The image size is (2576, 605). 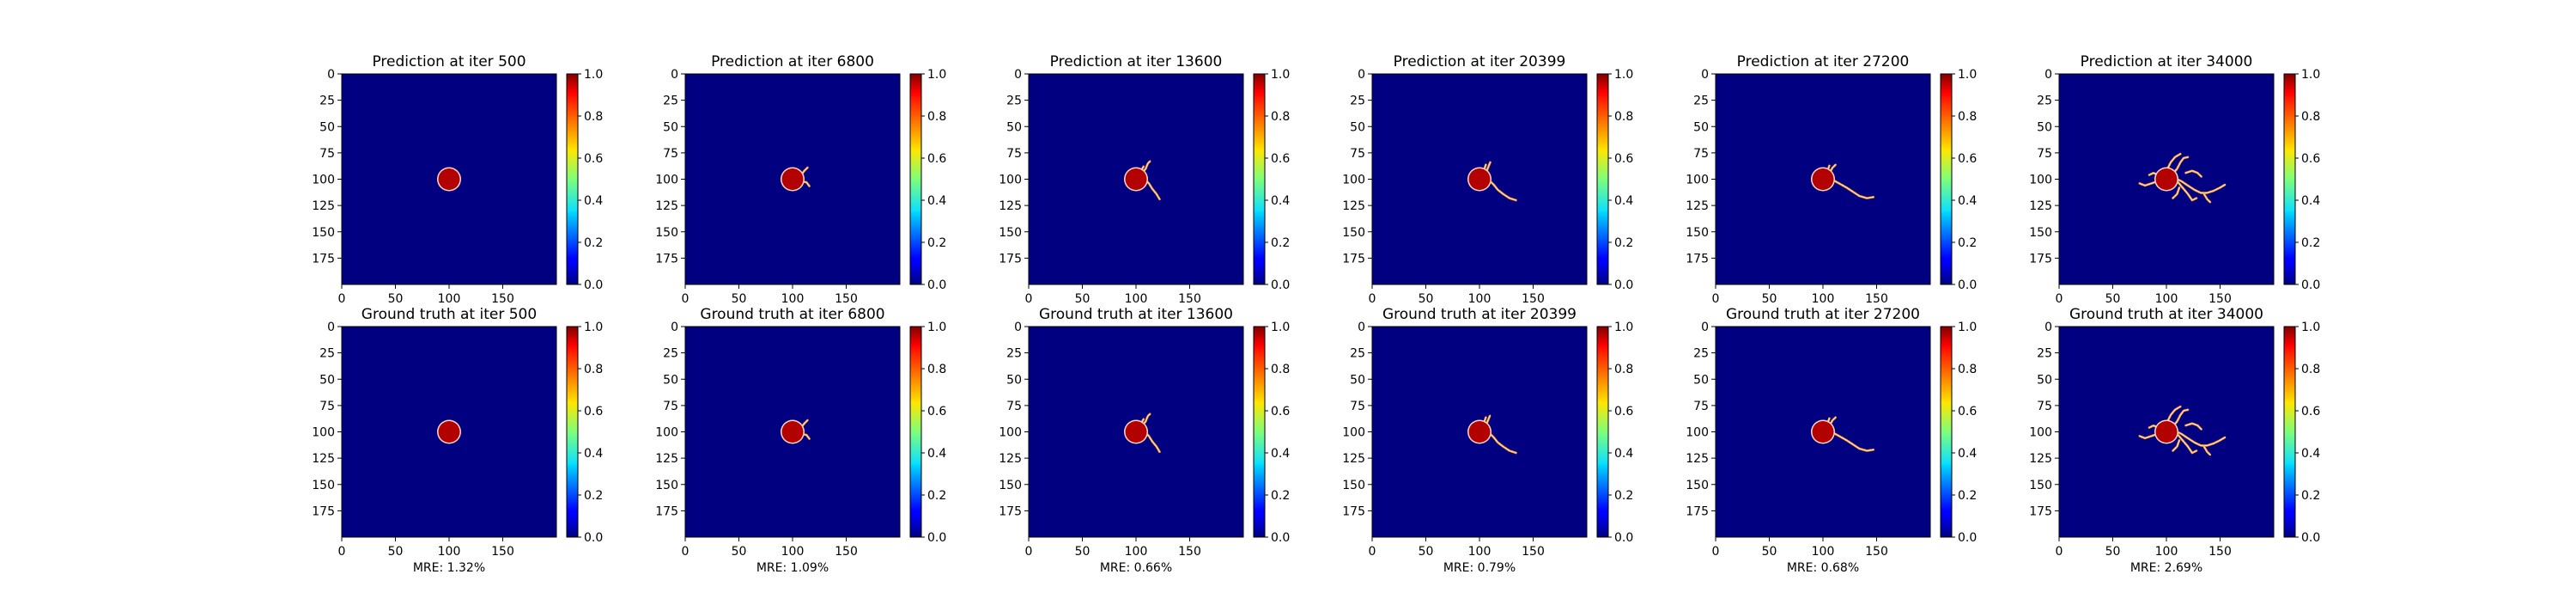 What do you see at coordinates (1823, 314) in the screenshot?
I see `panel-title: Ground truth at iter 27200` at bounding box center [1823, 314].